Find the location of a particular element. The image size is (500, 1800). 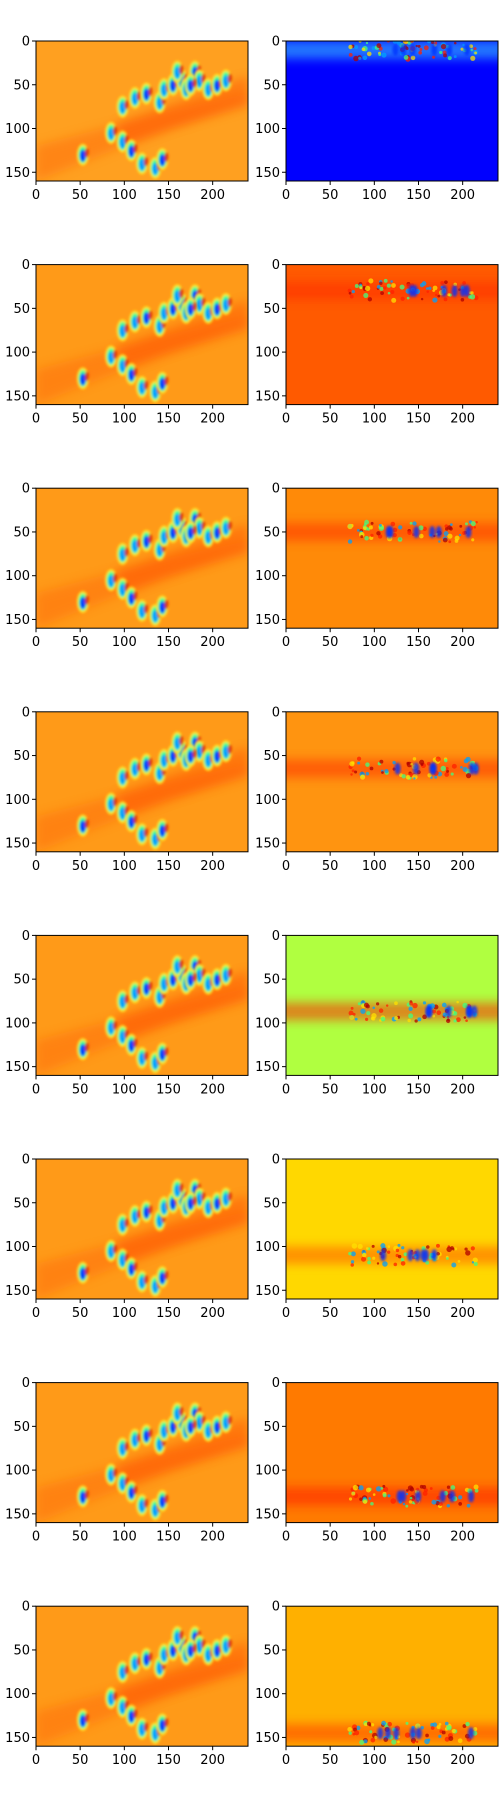

panel-left-5: 0 50 100 150 200 0 50 100 150 is located at coordinates (127, 1013).